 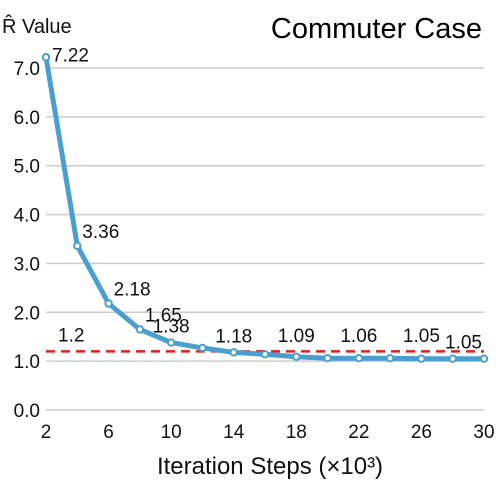 I want to click on y-axis-title: R̂ Value, so click(x=37, y=26).